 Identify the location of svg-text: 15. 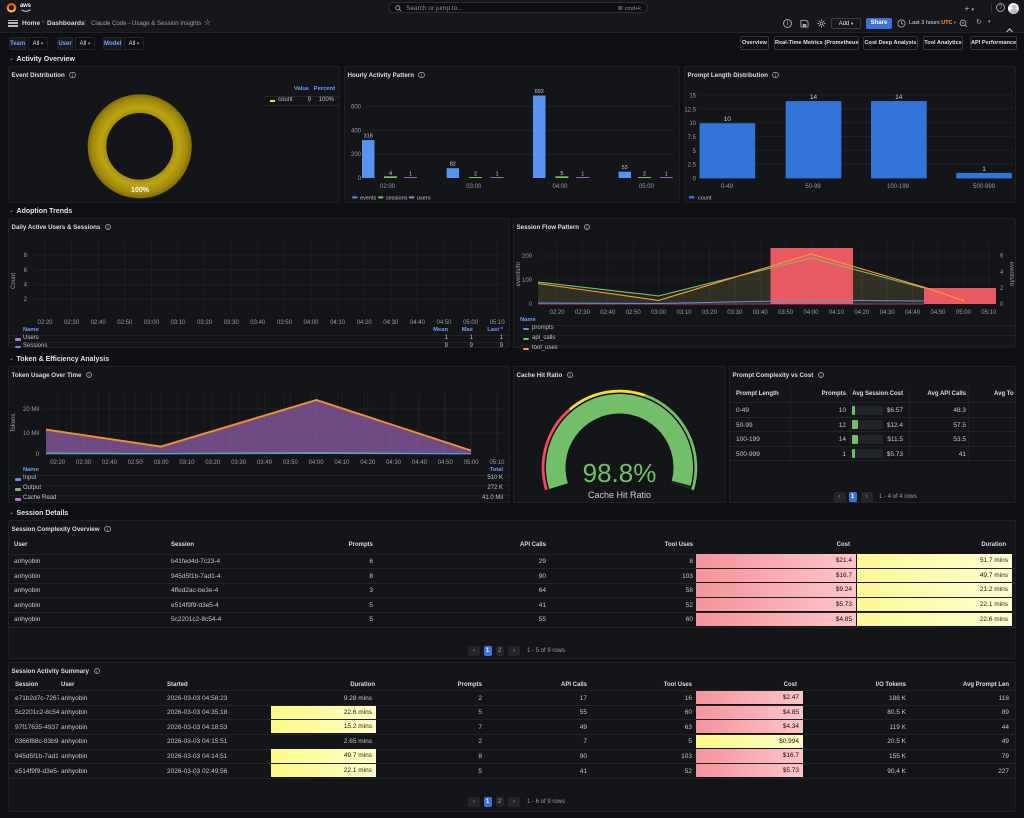
(692, 97).